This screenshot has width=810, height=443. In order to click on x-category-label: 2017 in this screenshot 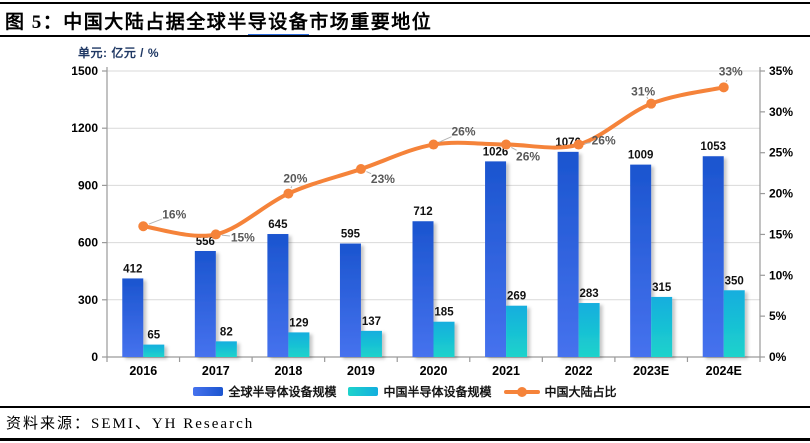, I will do `click(216, 371)`.